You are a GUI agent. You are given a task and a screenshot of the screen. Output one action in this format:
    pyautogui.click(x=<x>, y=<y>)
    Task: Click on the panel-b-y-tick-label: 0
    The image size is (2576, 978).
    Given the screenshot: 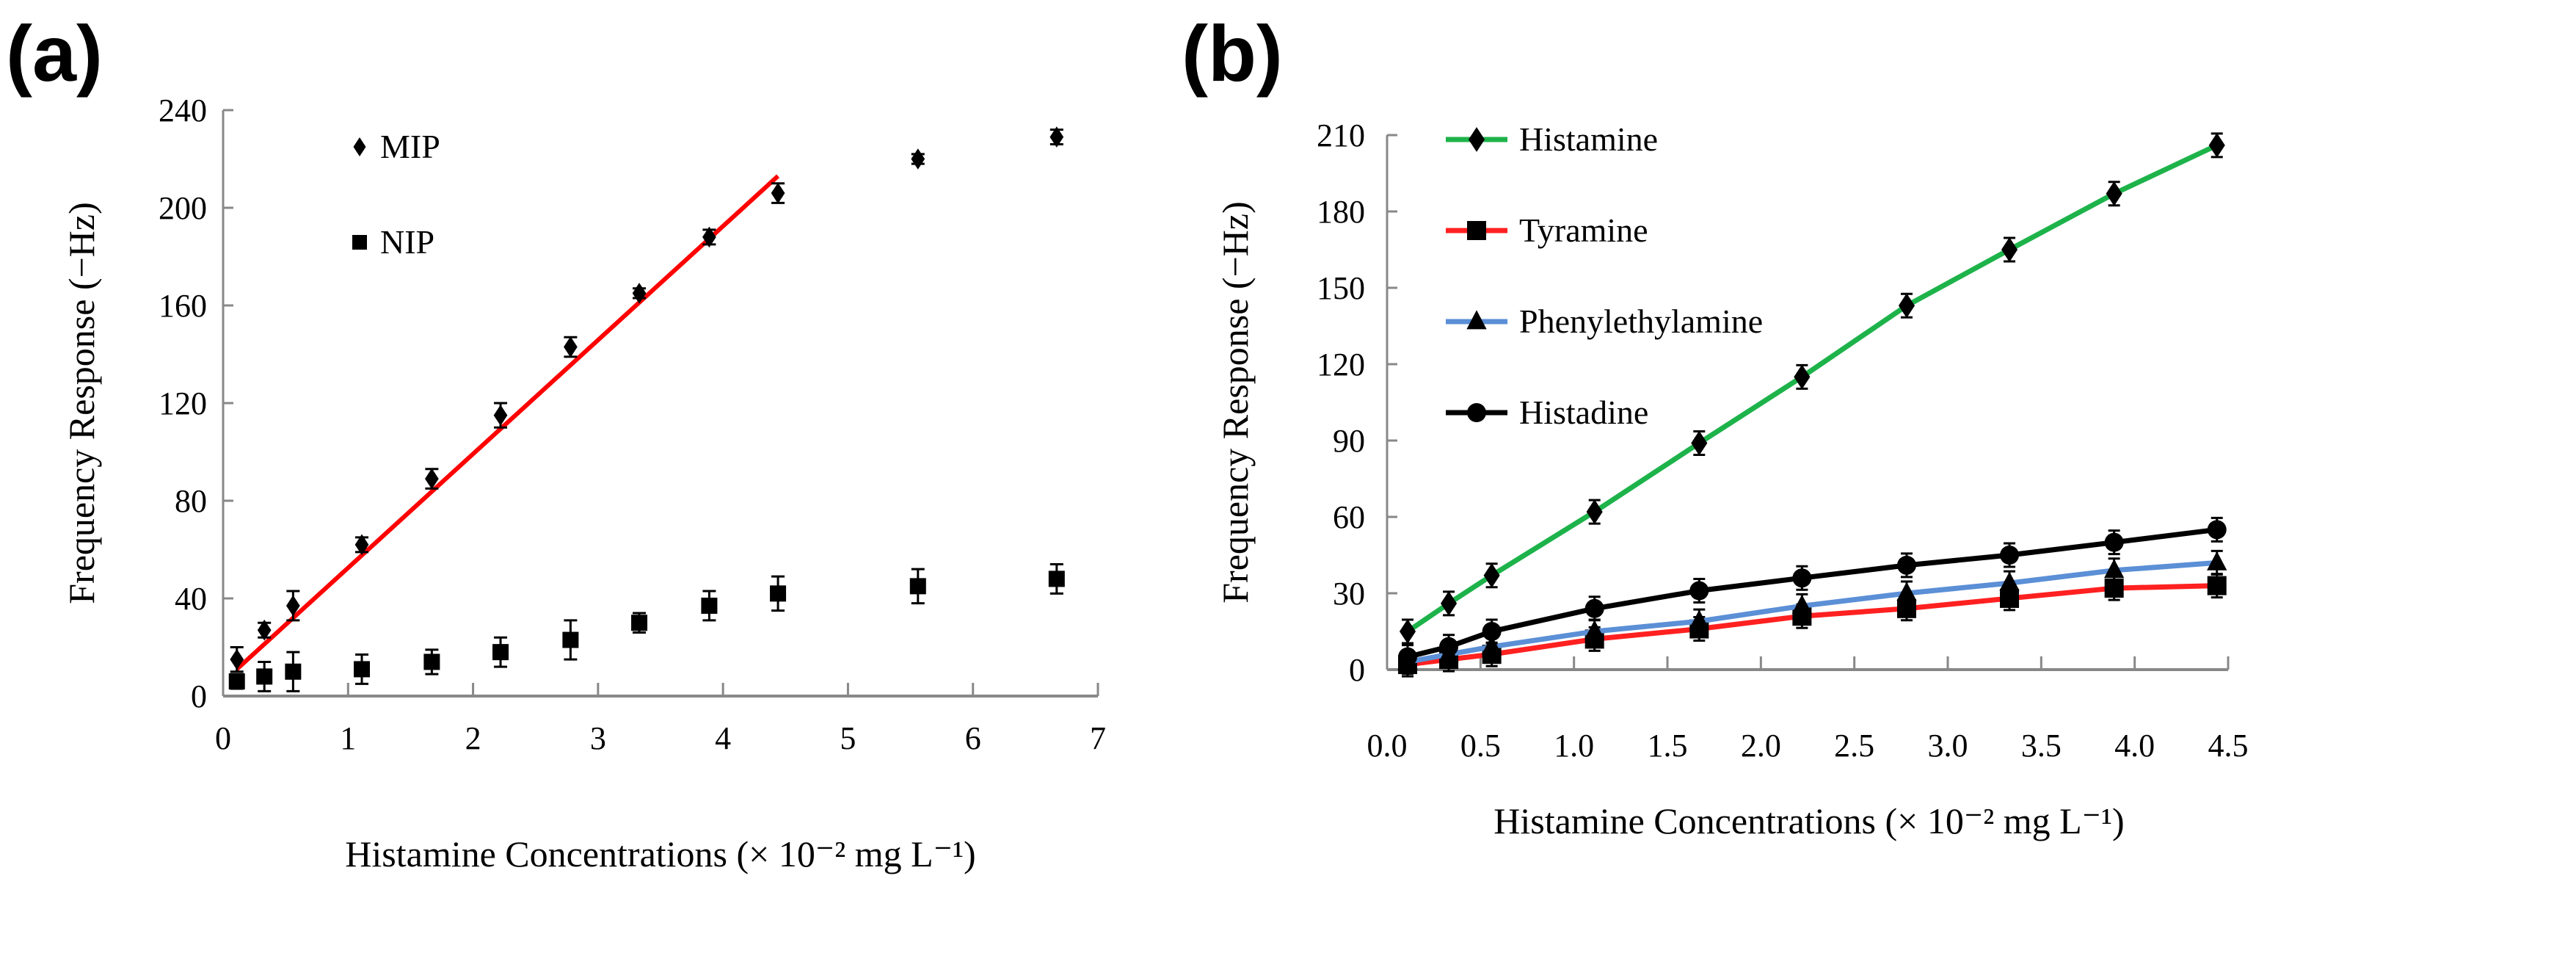 What is the action you would take?
    pyautogui.click(x=1357, y=670)
    